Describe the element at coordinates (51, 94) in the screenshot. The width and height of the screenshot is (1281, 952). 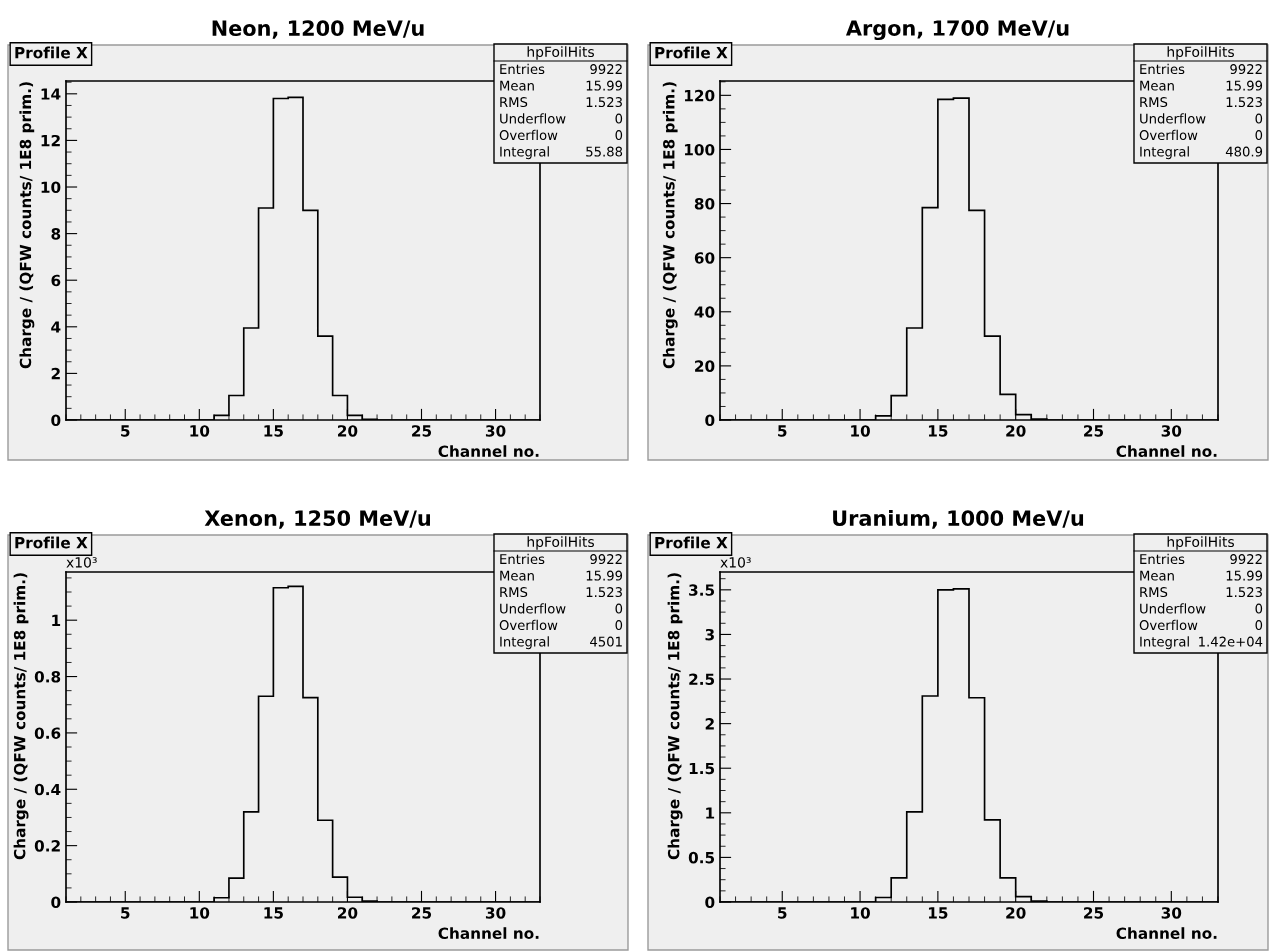
I see `y-tick-label: 14` at that location.